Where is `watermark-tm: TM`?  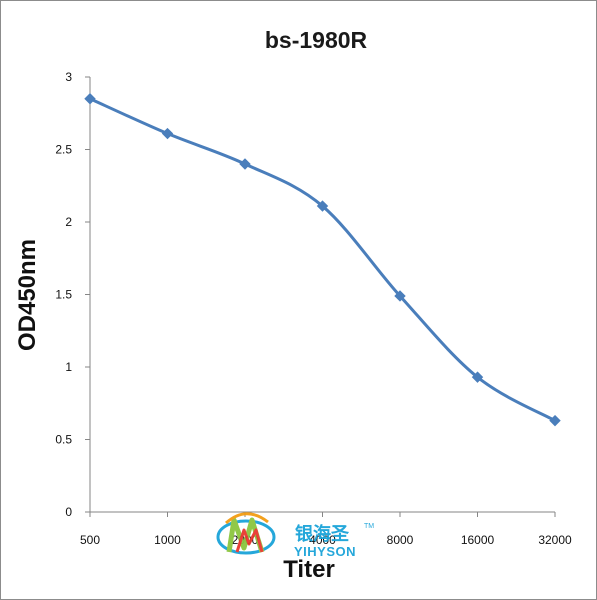 watermark-tm: TM is located at coordinates (369, 526).